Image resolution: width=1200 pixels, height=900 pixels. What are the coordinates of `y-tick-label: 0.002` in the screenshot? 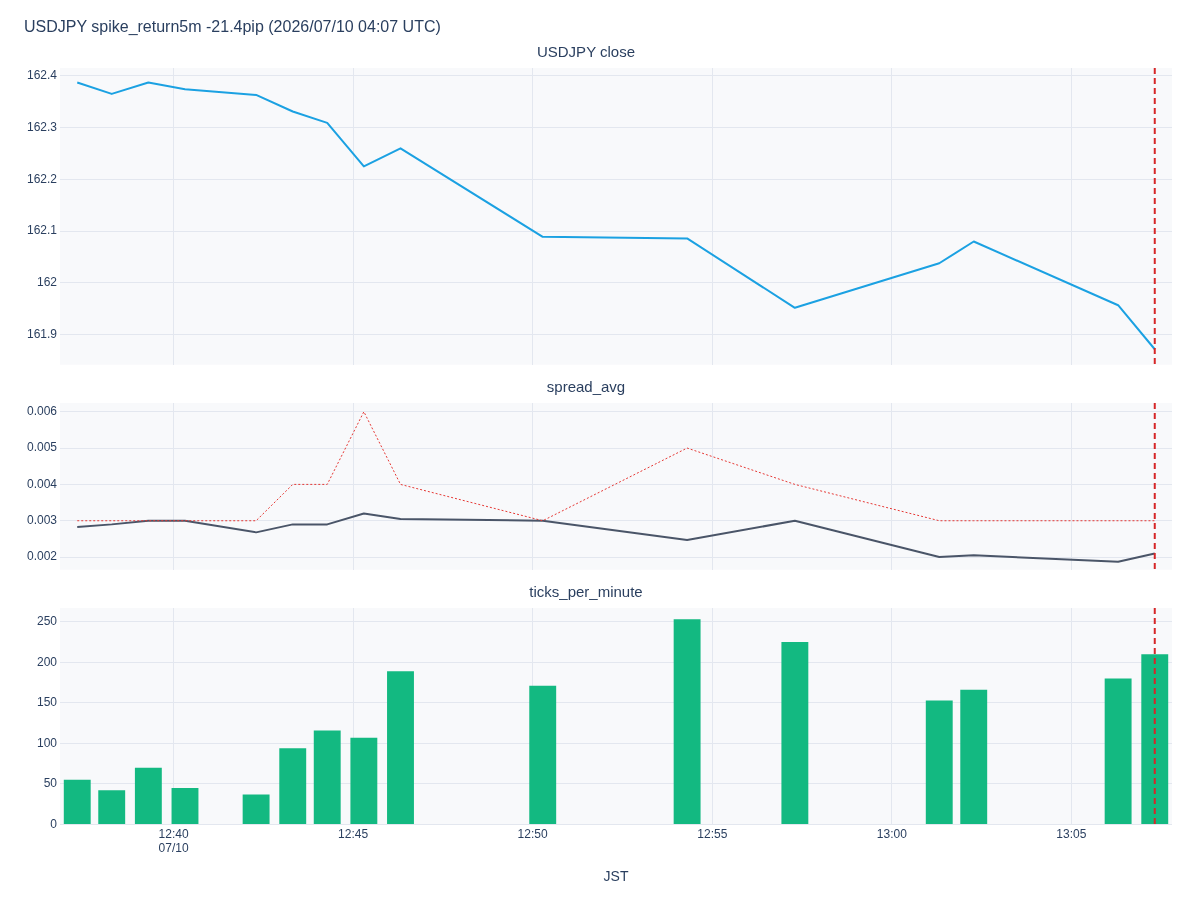 It's located at (42, 556).